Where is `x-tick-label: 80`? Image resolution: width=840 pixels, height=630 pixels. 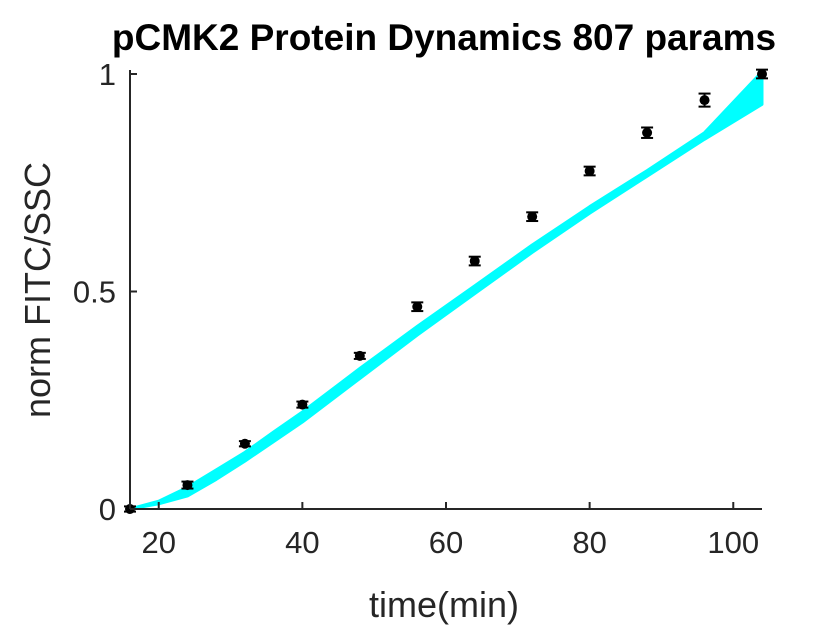
x-tick-label: 80 is located at coordinates (589, 542).